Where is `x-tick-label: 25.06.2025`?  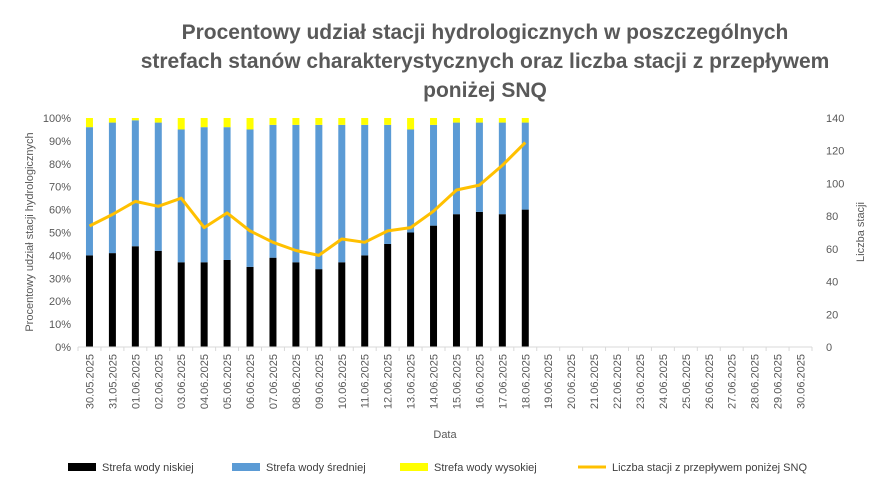 x-tick-label: 25.06.2025 is located at coordinates (687, 381).